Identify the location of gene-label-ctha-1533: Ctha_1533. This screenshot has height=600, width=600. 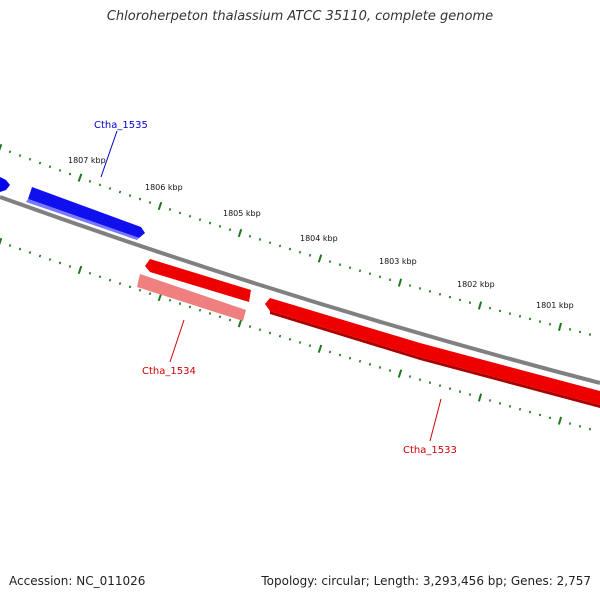
(430, 450).